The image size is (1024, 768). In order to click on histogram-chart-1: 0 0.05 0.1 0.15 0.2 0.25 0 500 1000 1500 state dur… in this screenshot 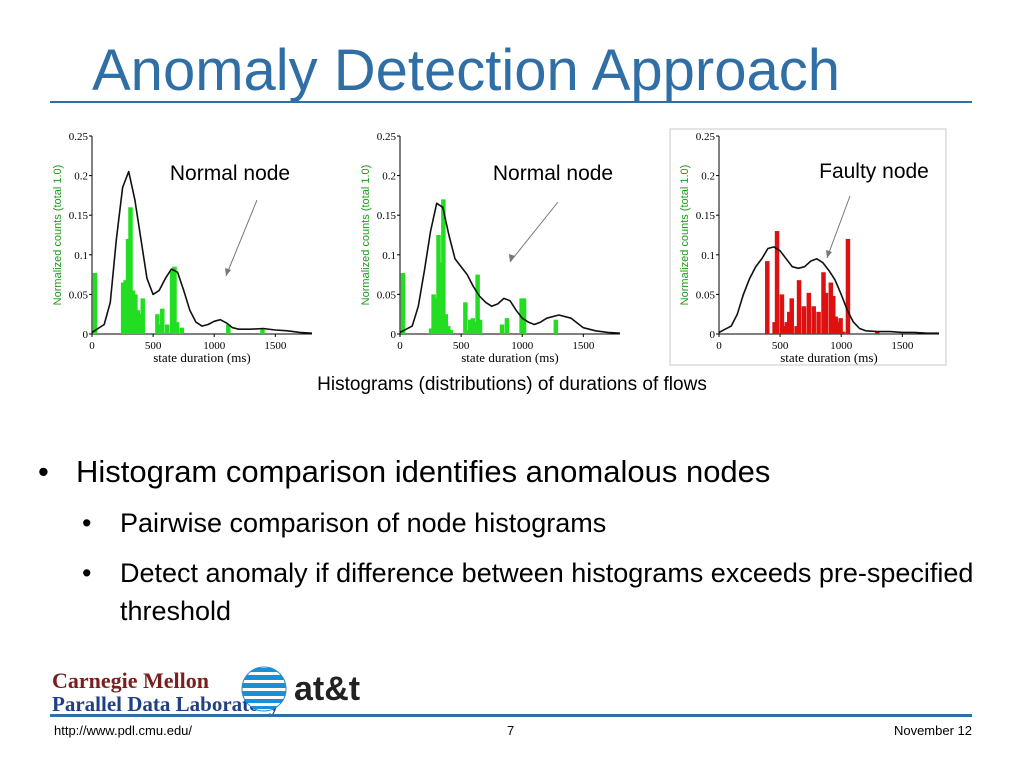, I will do `click(182, 248)`.